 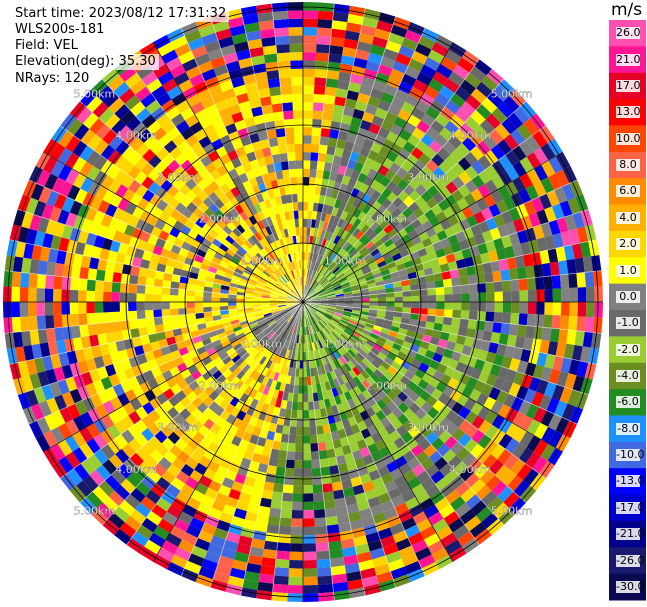 I want to click on colorbar-tick-label: -21.0, so click(x=630, y=534).